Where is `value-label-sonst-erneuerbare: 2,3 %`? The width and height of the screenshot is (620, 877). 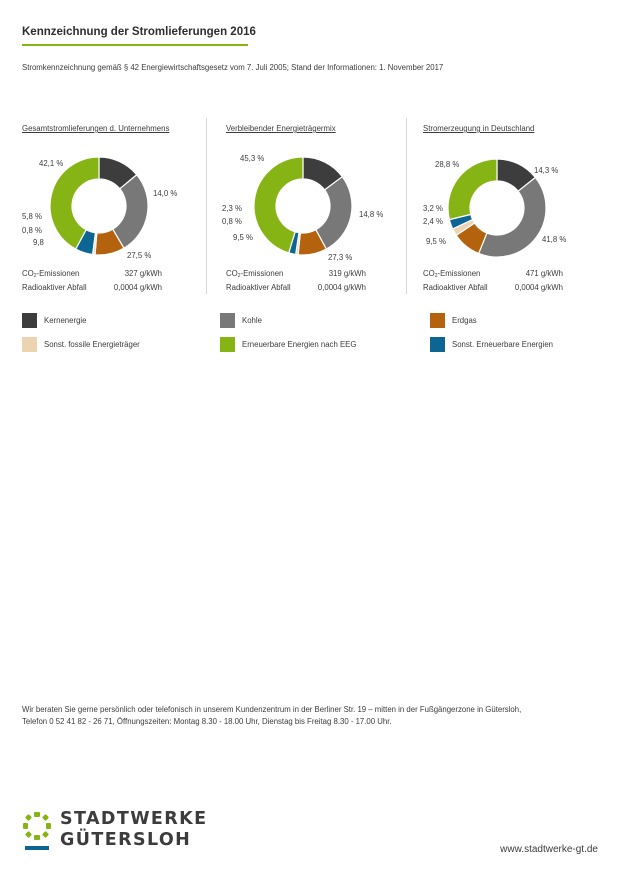 value-label-sonst-erneuerbare: 2,3 % is located at coordinates (232, 208).